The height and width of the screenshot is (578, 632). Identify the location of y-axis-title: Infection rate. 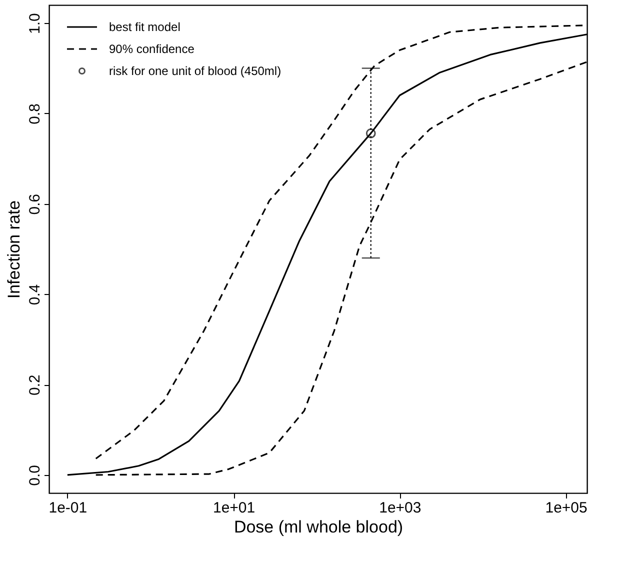
(14, 249).